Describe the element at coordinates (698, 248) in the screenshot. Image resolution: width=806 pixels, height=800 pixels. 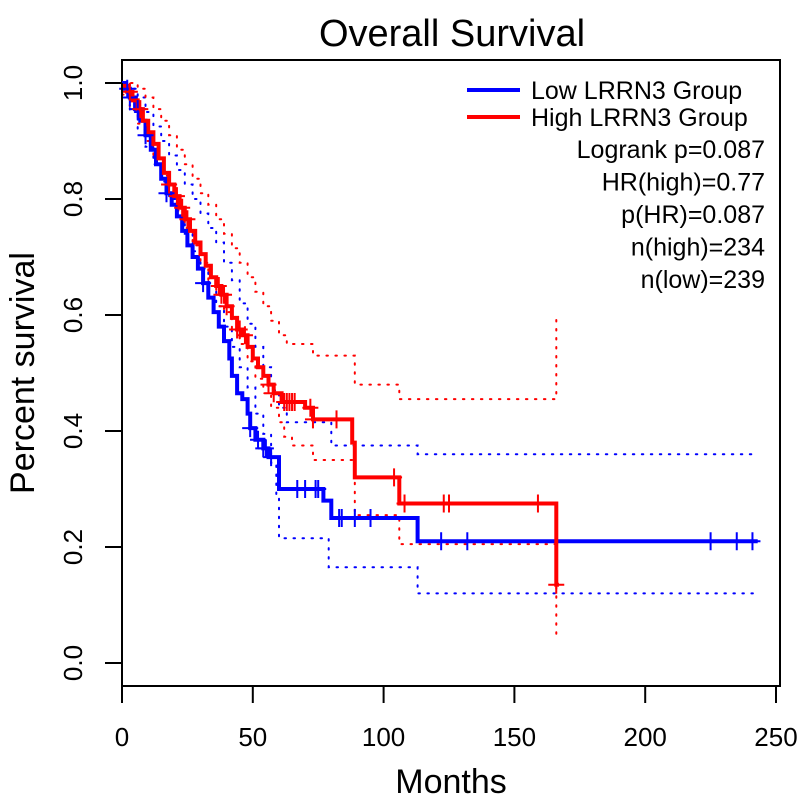
I see `legend-stat: n(high)=234` at that location.